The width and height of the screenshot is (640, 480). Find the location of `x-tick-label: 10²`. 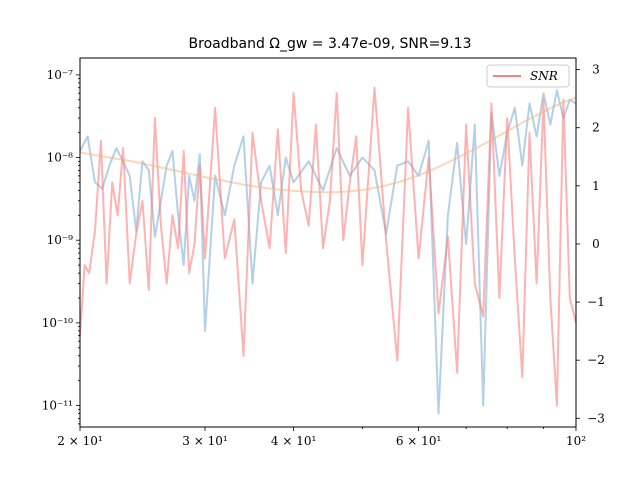

x-tick-label: 10² is located at coordinates (576, 441).